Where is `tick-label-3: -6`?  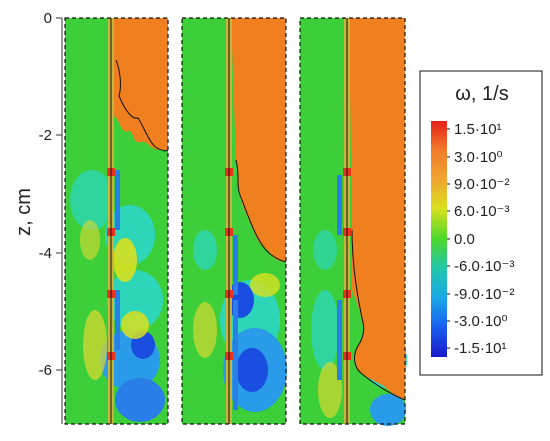
tick-label-3: -6 is located at coordinates (45, 370).